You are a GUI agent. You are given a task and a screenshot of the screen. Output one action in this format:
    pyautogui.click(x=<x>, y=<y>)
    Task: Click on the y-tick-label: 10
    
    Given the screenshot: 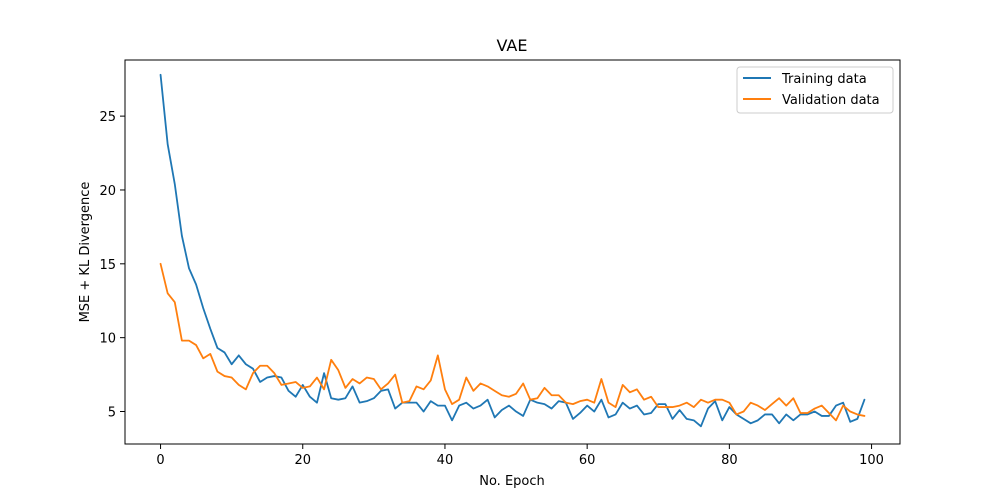 What is the action you would take?
    pyautogui.click(x=107, y=339)
    